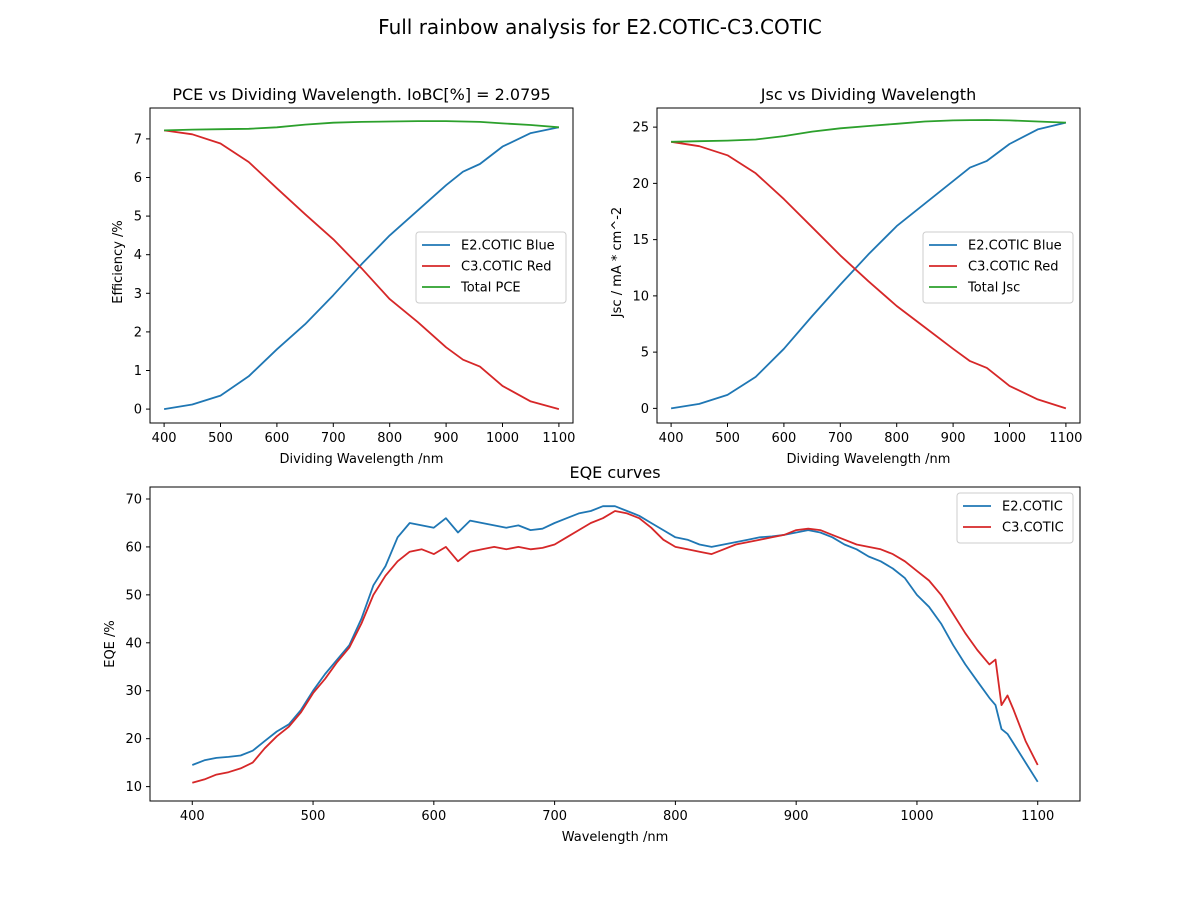 Image resolution: width=1200 pixels, height=900 pixels. Describe the element at coordinates (1065, 438) in the screenshot. I see `jsc-x-tick-label: 1100` at that location.